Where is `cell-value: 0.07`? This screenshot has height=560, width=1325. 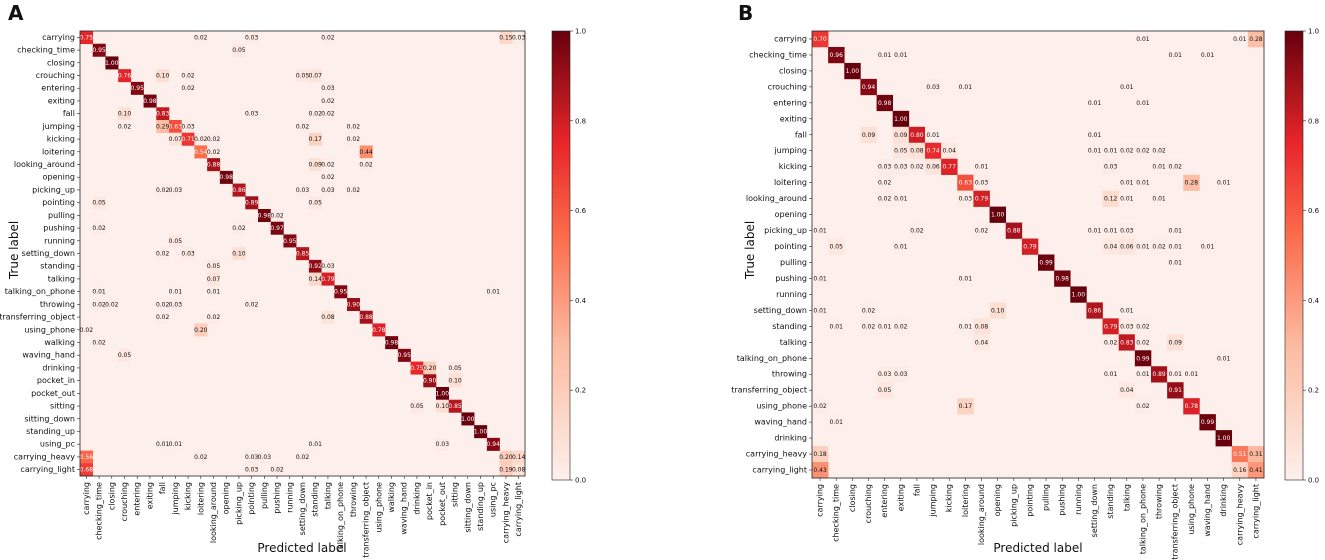 cell-value: 0.07 is located at coordinates (316, 76).